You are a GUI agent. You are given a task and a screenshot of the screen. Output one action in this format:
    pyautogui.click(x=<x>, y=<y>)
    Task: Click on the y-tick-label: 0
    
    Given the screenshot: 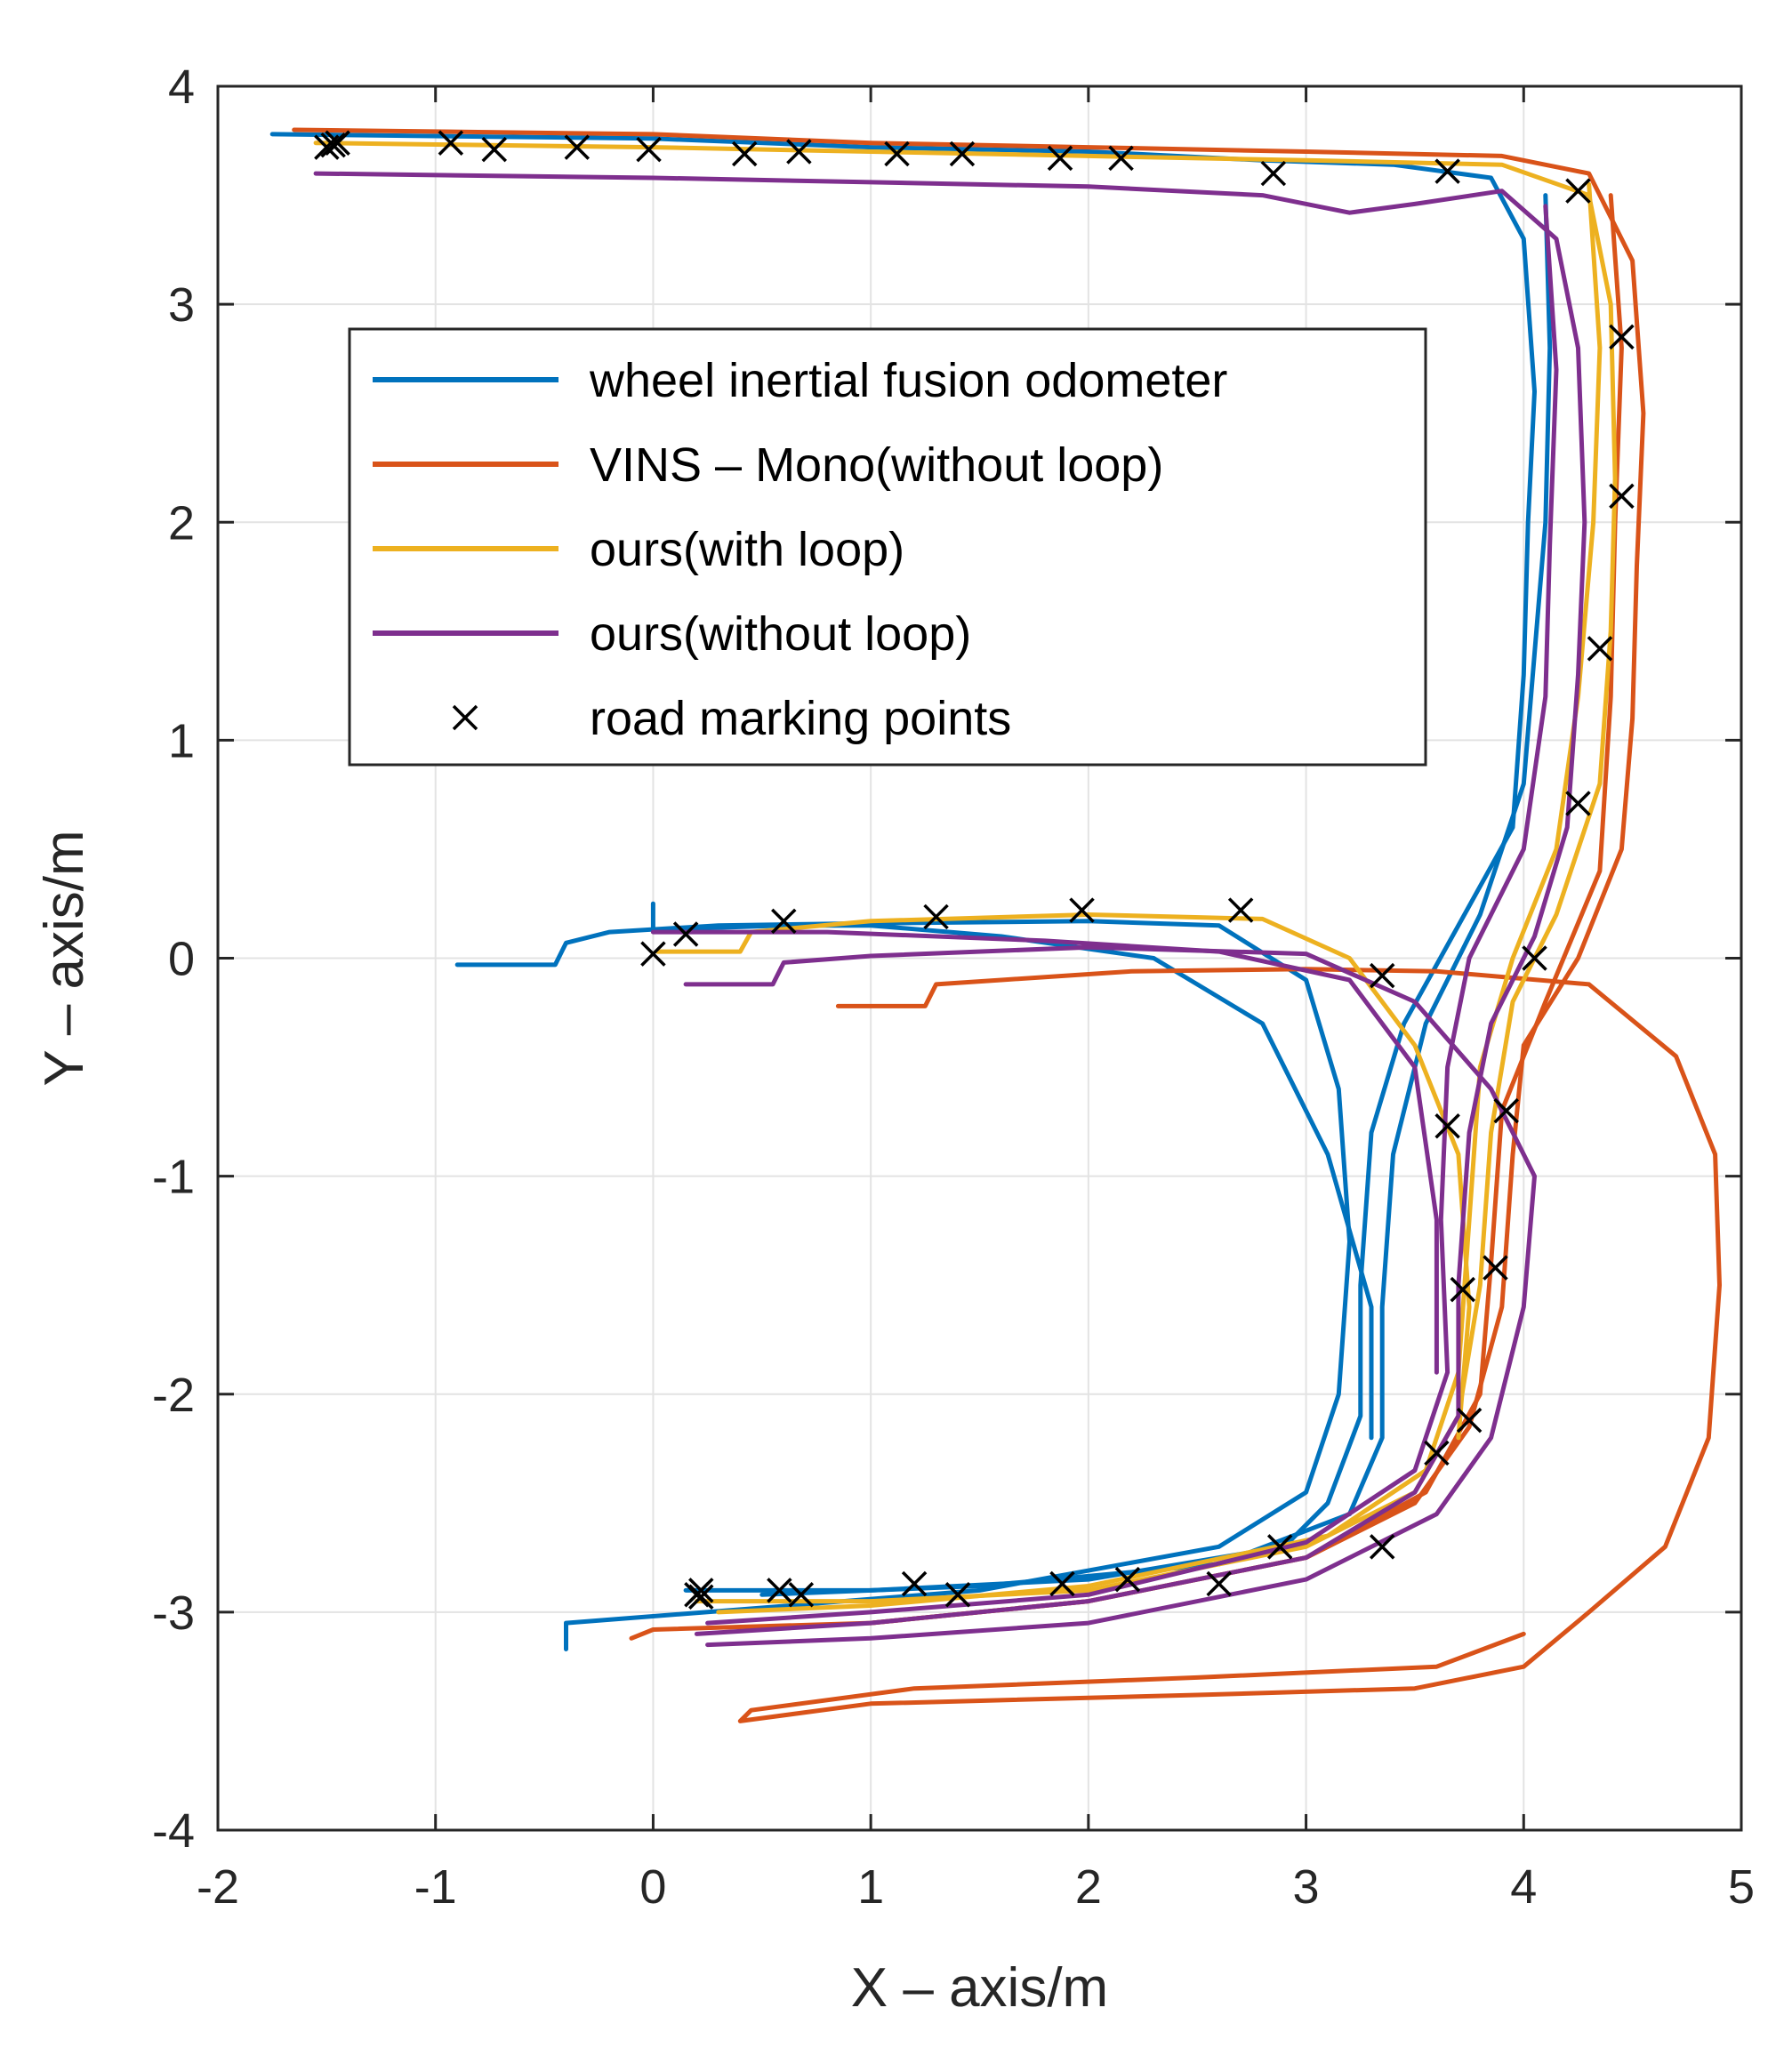 What is the action you would take?
    pyautogui.click(x=181, y=959)
    